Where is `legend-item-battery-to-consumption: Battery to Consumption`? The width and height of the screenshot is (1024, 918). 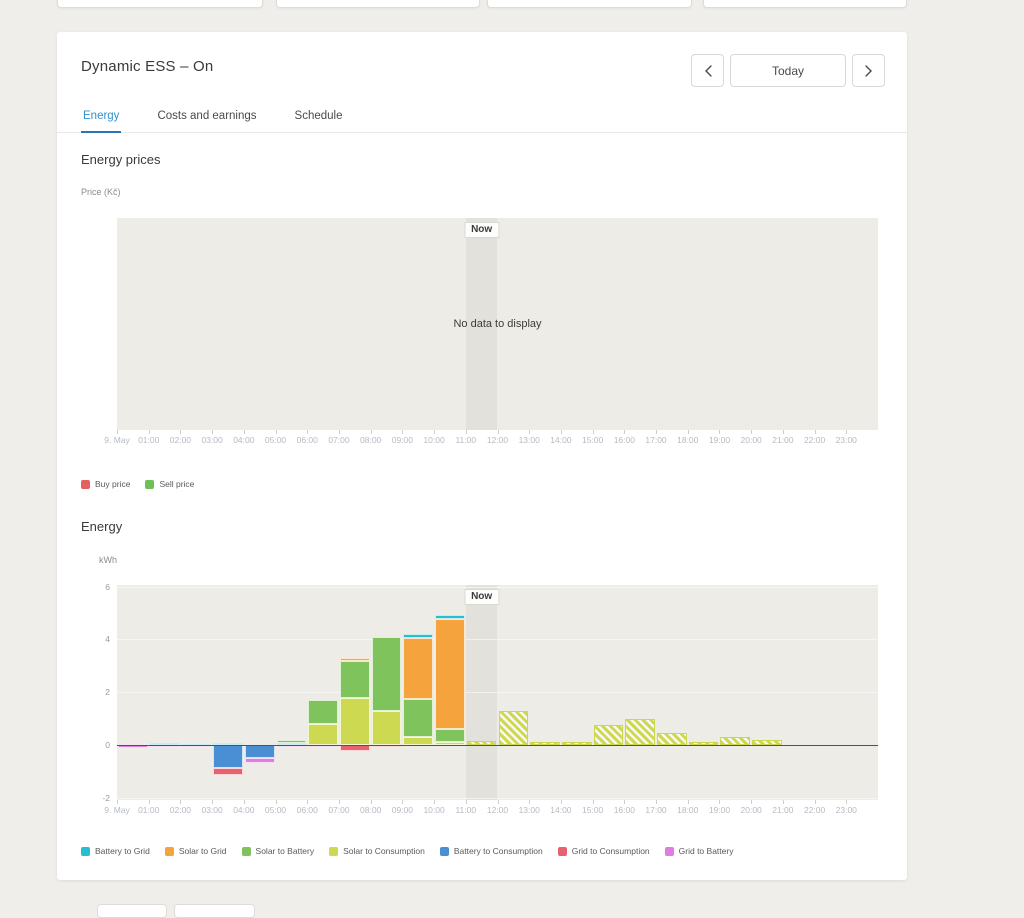 legend-item-battery-to-consumption: Battery to Consumption is located at coordinates (491, 851).